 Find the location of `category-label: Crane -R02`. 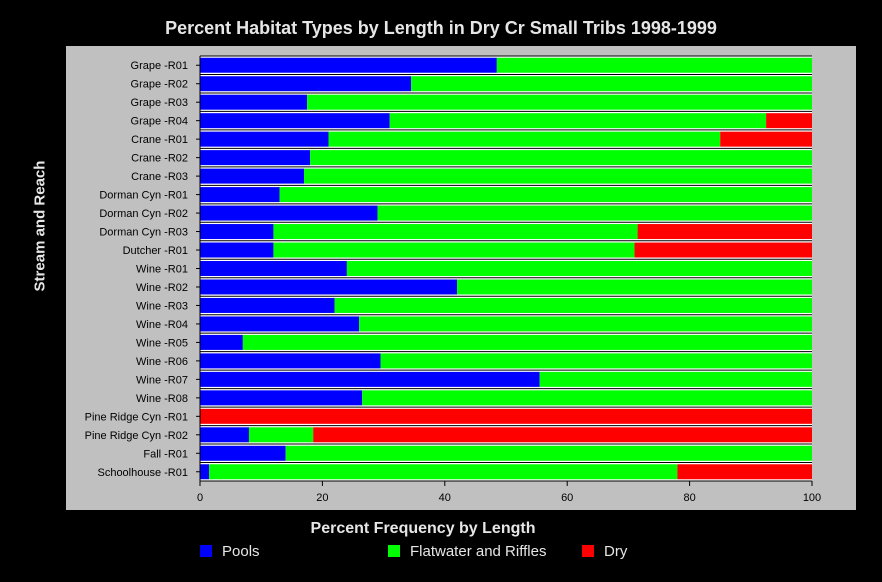

category-label: Crane -R02 is located at coordinates (159, 159).